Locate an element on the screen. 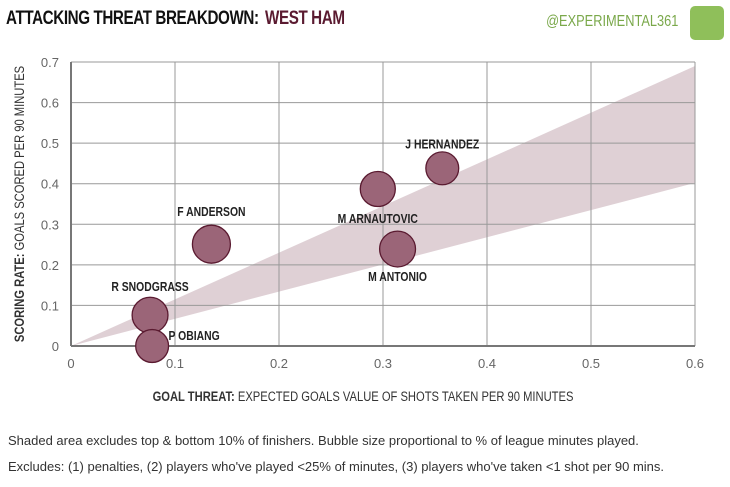 The height and width of the screenshot is (487, 730). x-tick-label: 0.3 is located at coordinates (383, 363).